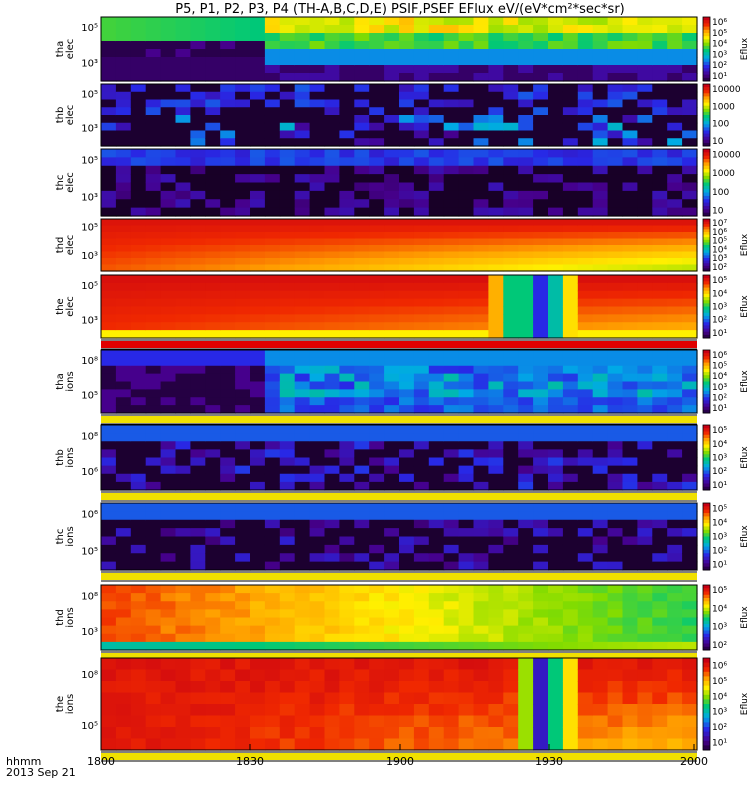  I want to click on colorbar-frame, so click(706, 457).